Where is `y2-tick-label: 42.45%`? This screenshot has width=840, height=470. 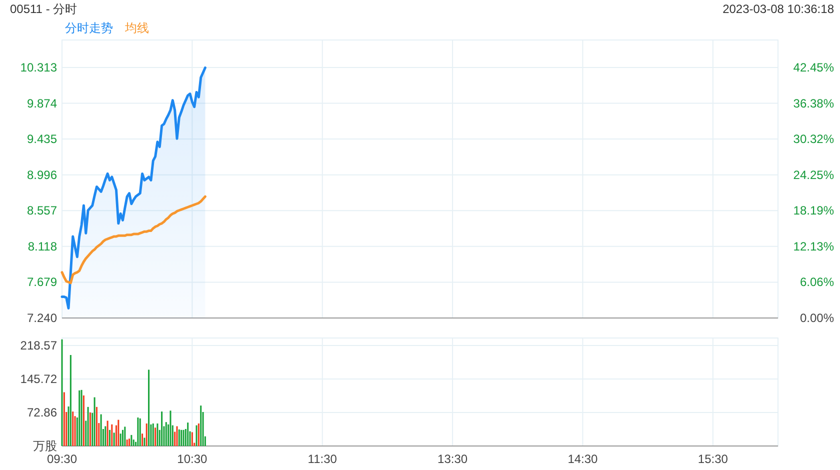 y2-tick-label: 42.45% is located at coordinates (813, 67).